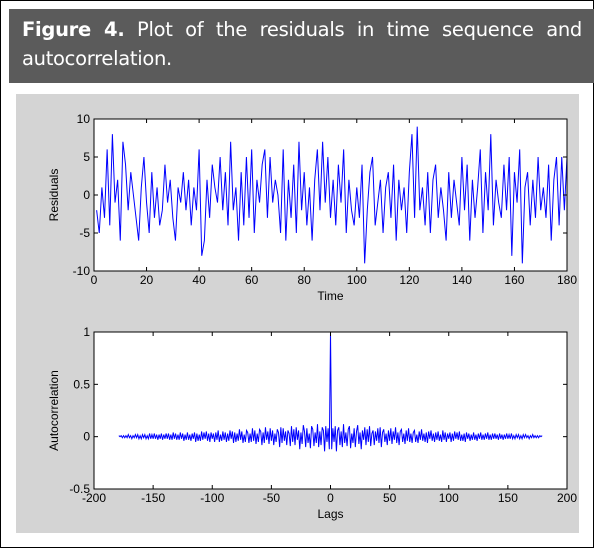 This screenshot has width=594, height=549. Describe the element at coordinates (86, 157) in the screenshot. I see `y-tick-label: 5` at that location.